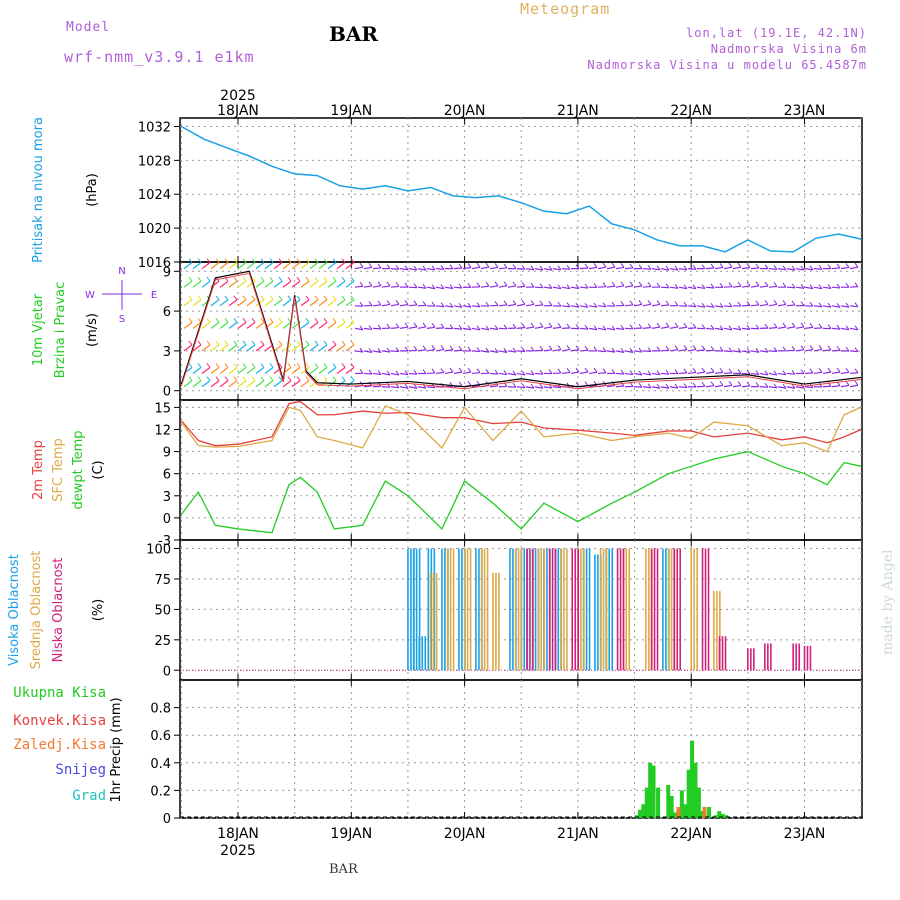 This screenshot has width=900, height=900. What do you see at coordinates (59, 721) in the screenshot?
I see `precip-legend-1: Konvek.Kisa` at bounding box center [59, 721].